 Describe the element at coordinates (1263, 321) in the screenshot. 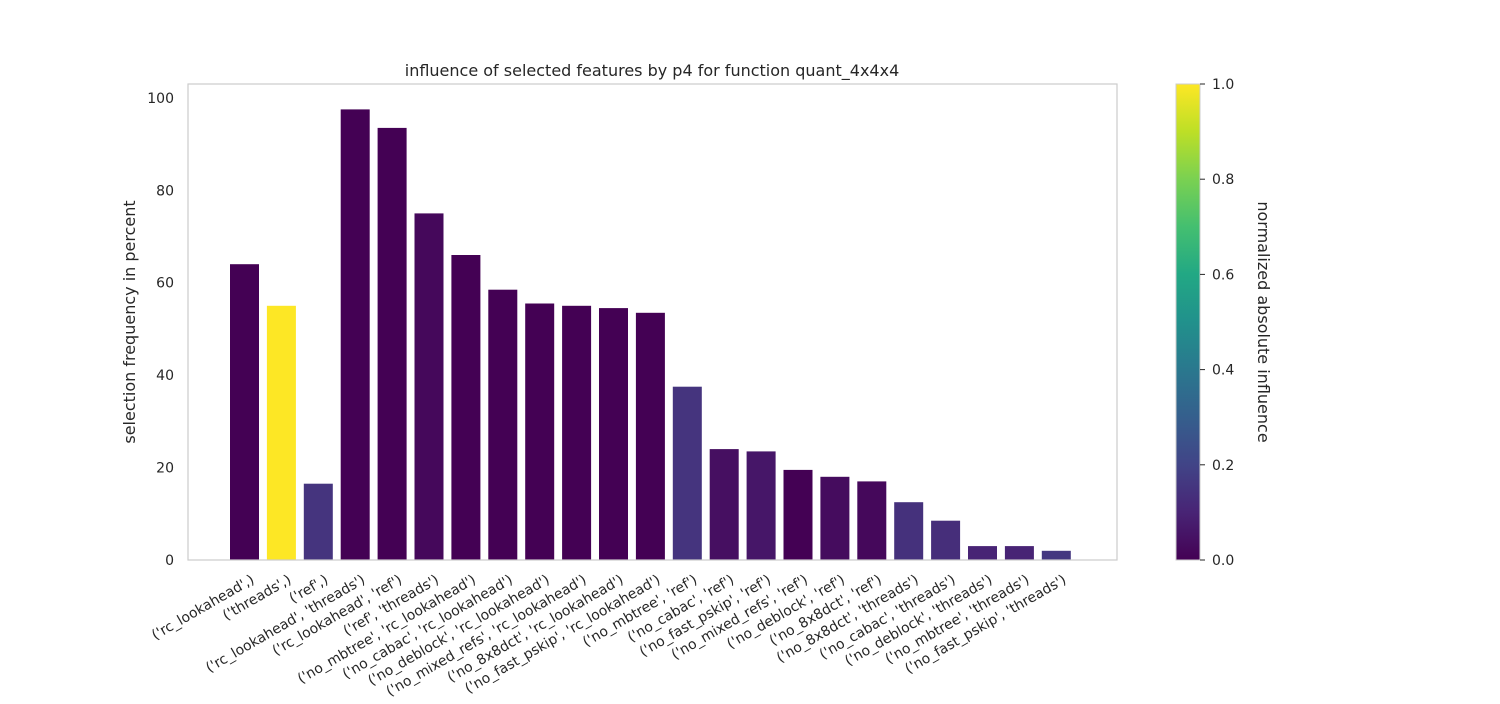

I see `colorbar-label: normalized absolute influence` at that location.